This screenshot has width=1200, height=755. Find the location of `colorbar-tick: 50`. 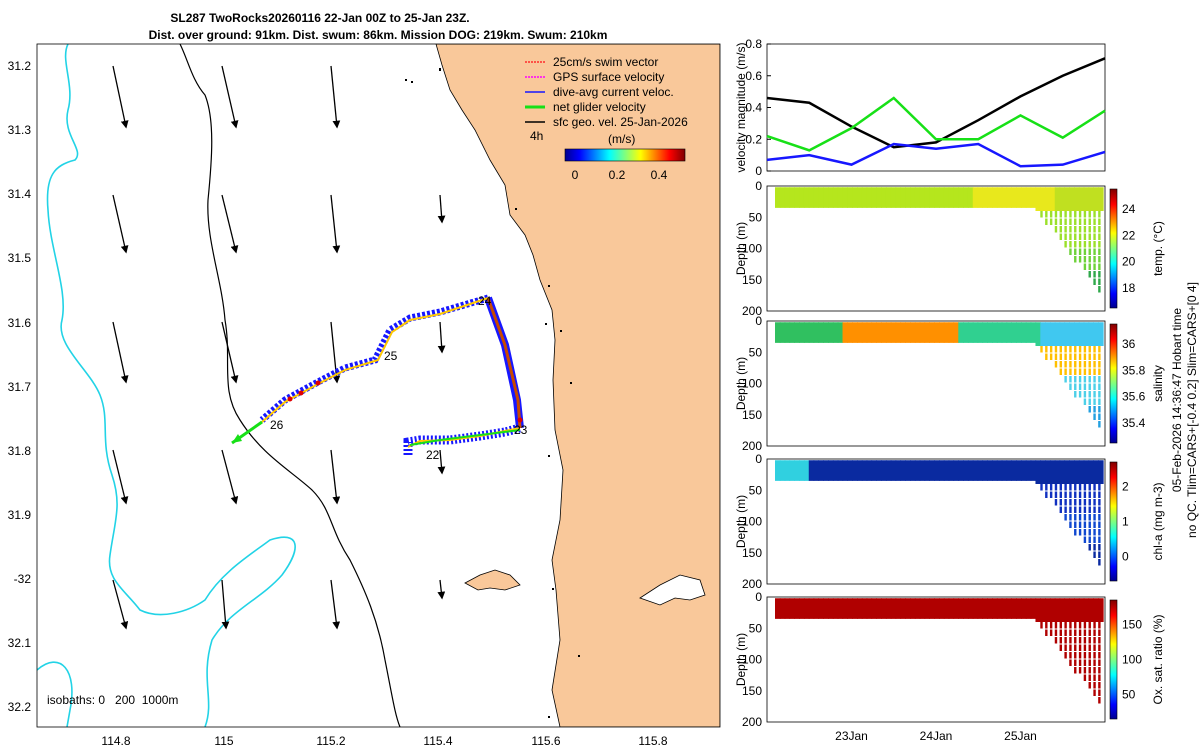

colorbar-tick: 50 is located at coordinates (1129, 695).